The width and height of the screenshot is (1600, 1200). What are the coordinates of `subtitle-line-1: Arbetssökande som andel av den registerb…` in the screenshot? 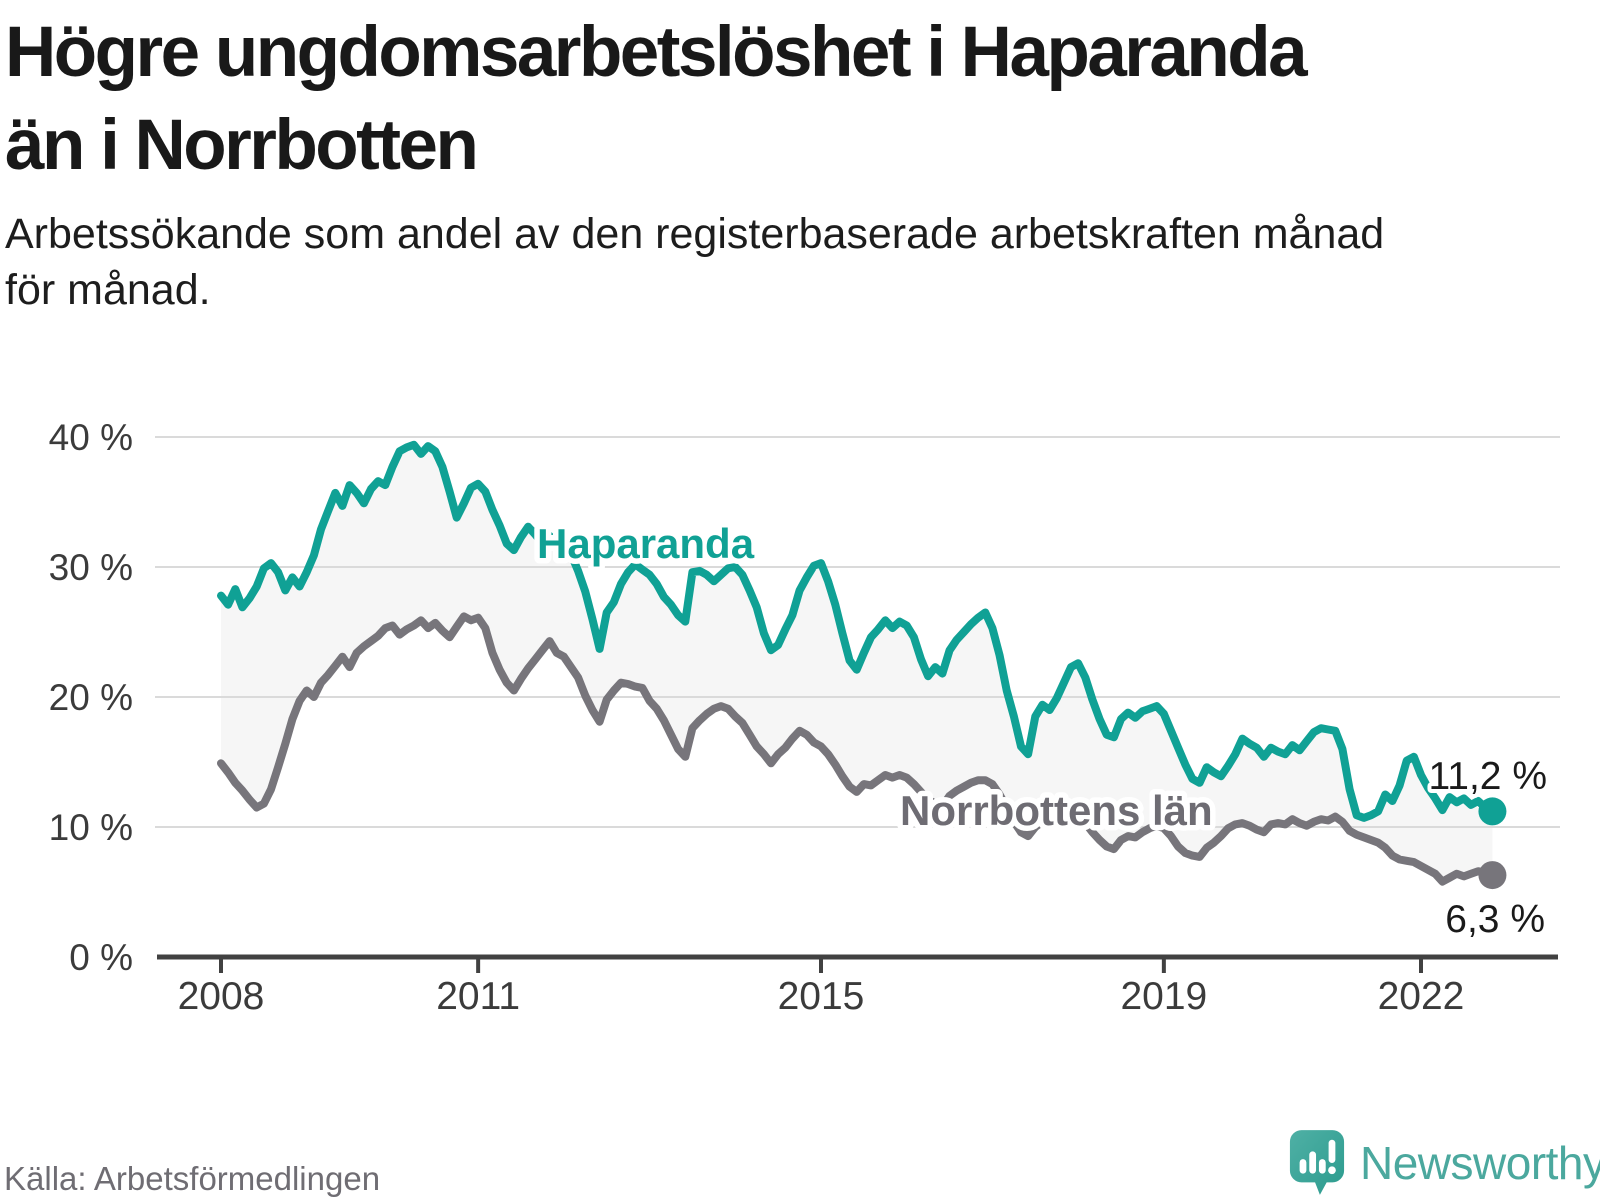 It's located at (695, 234).